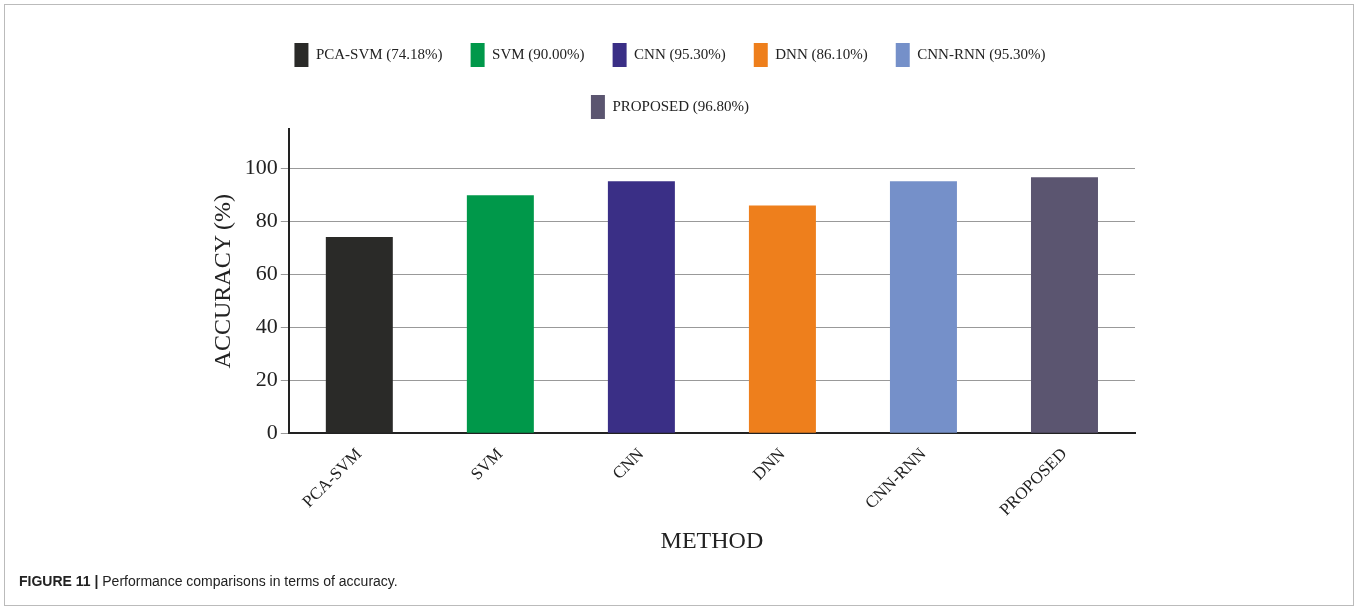 The width and height of the screenshot is (1358, 615). I want to click on x-axis-title: METHOD, so click(712, 539).